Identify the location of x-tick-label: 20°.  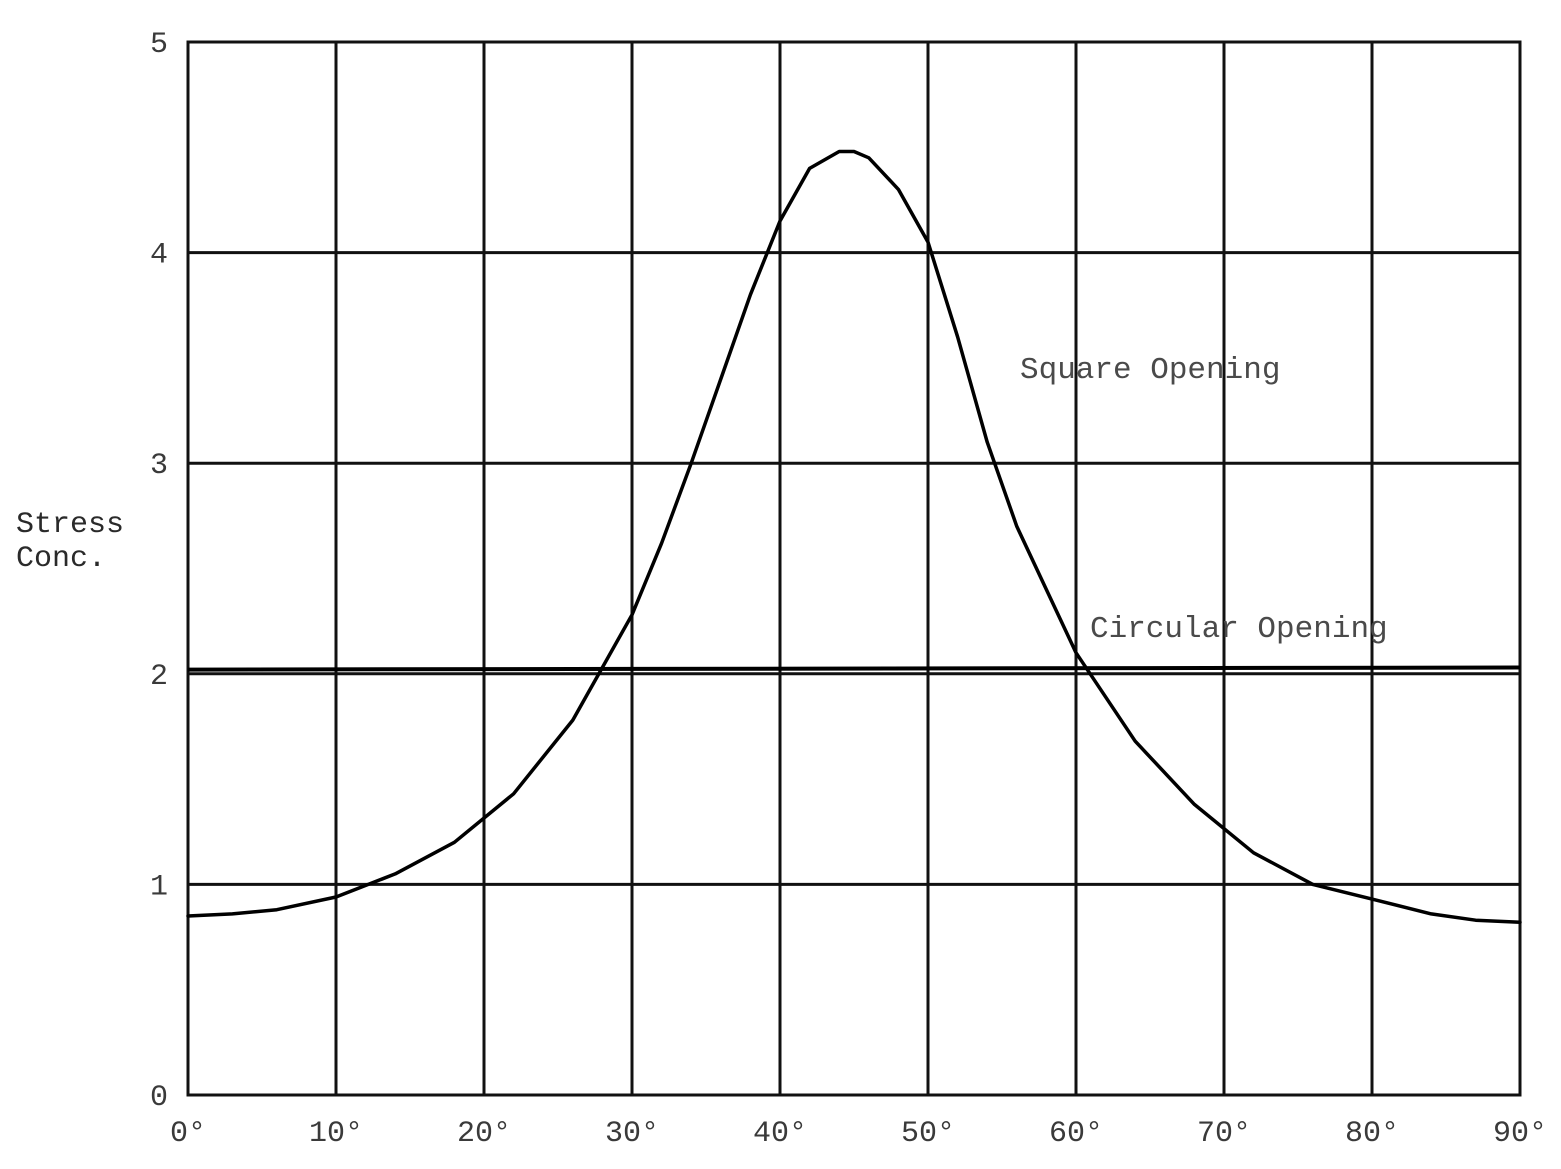
(484, 1134).